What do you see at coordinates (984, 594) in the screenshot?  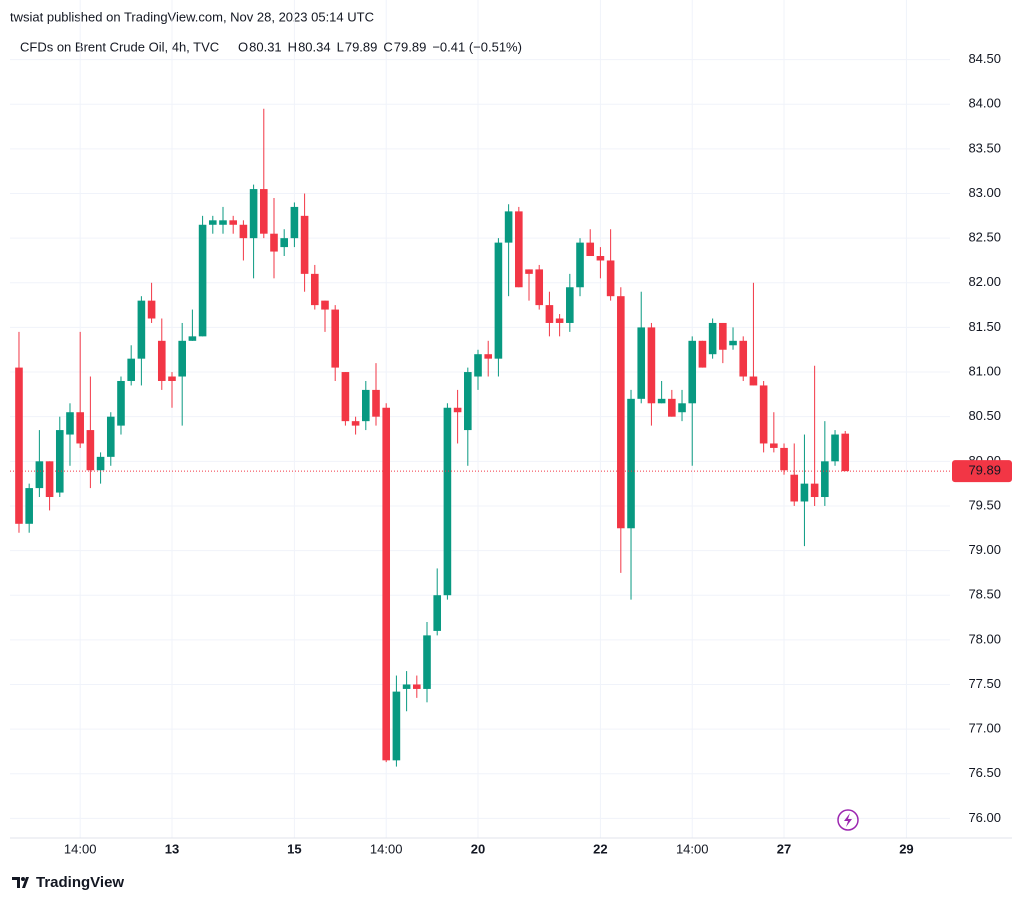 I see `y-tick-label: 78.50` at bounding box center [984, 594].